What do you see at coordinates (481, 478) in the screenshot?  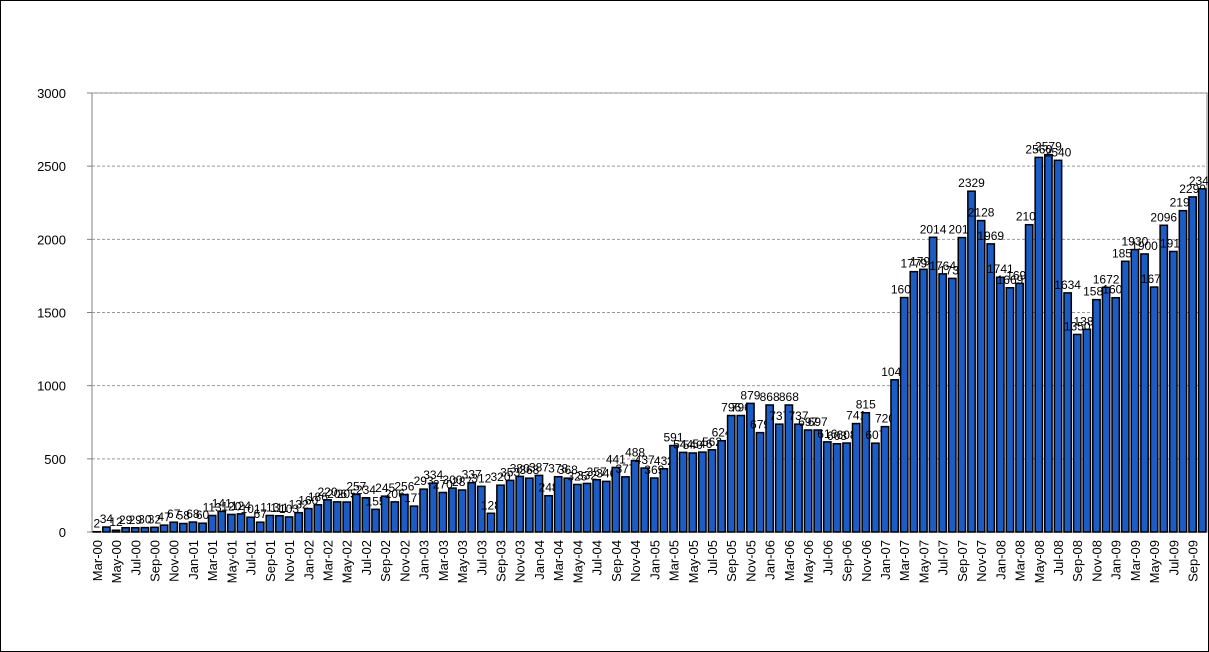 I see `value-label: 312` at bounding box center [481, 478].